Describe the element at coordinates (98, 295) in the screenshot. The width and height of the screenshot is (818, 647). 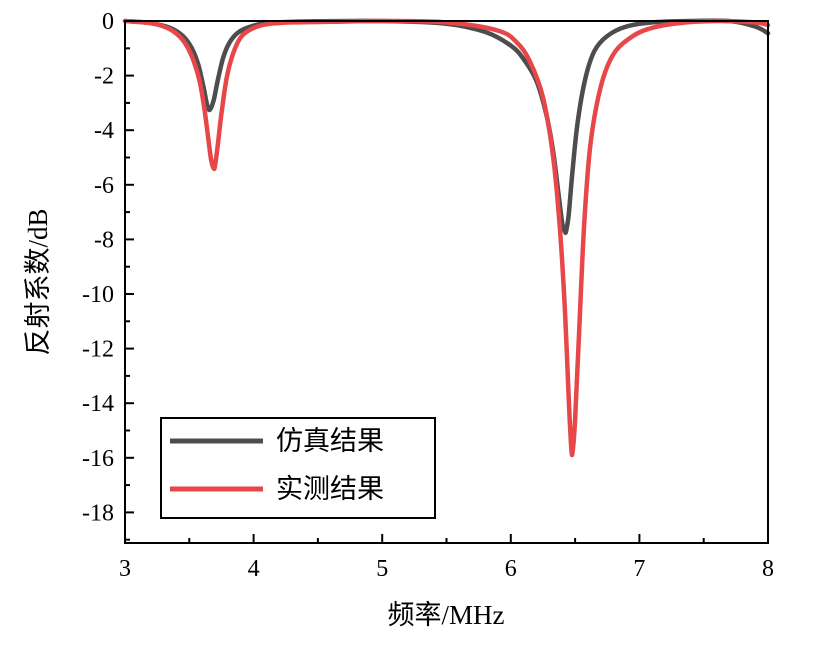
I see `y-tick-label: -10` at that location.